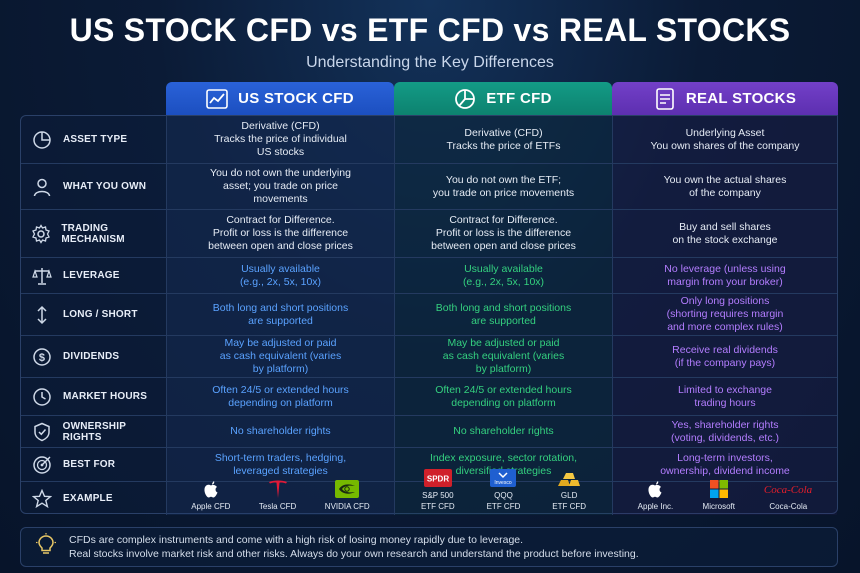 Image resolution: width=860 pixels, height=573 pixels. Describe the element at coordinates (430, 30) in the screenshot. I see `page-title: US STOCK CFD vs ETF CFD vs REAL STOCKS` at that location.